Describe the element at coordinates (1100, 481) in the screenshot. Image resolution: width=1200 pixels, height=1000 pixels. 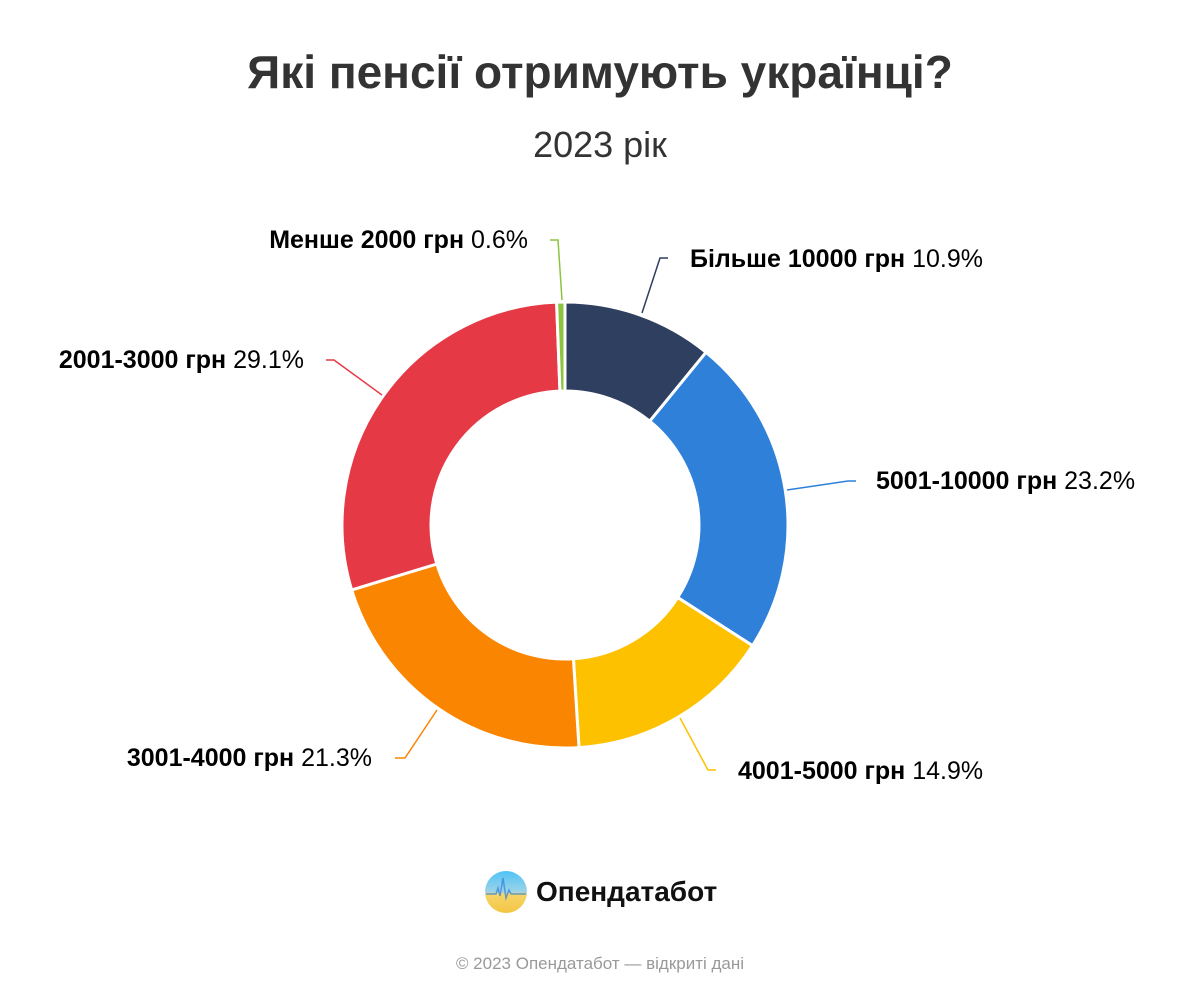
I see `slice-value: 23.2%` at that location.